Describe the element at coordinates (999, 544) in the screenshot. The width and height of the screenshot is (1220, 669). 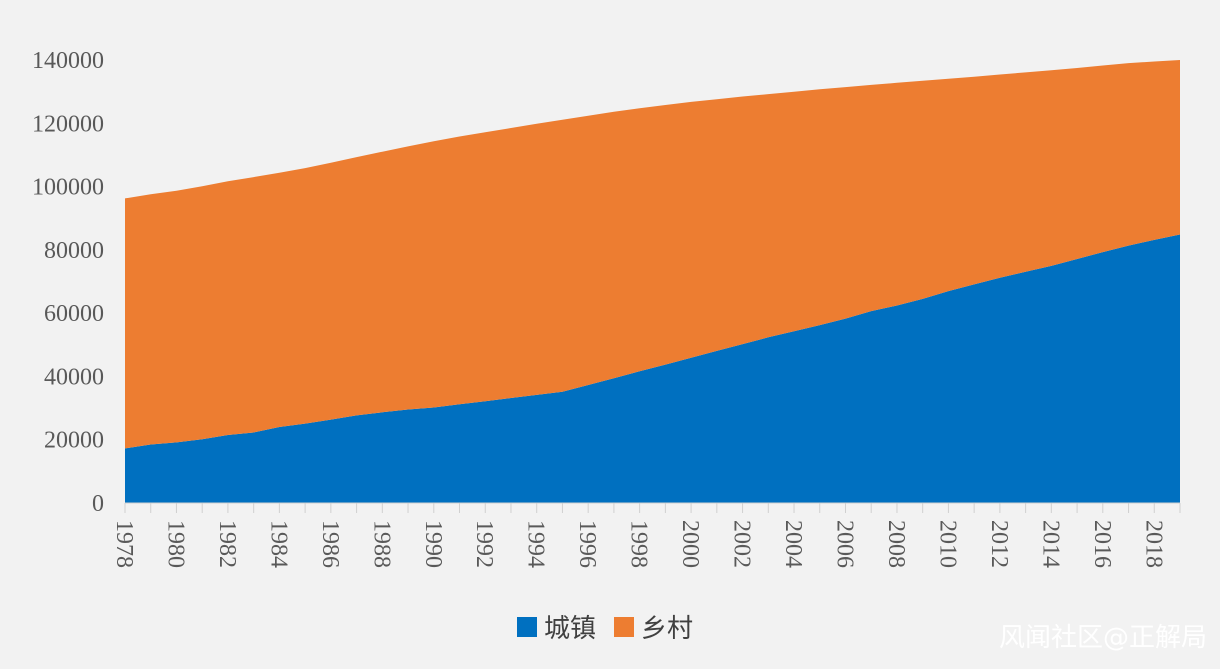
I see `x-tick-label: 2012` at that location.